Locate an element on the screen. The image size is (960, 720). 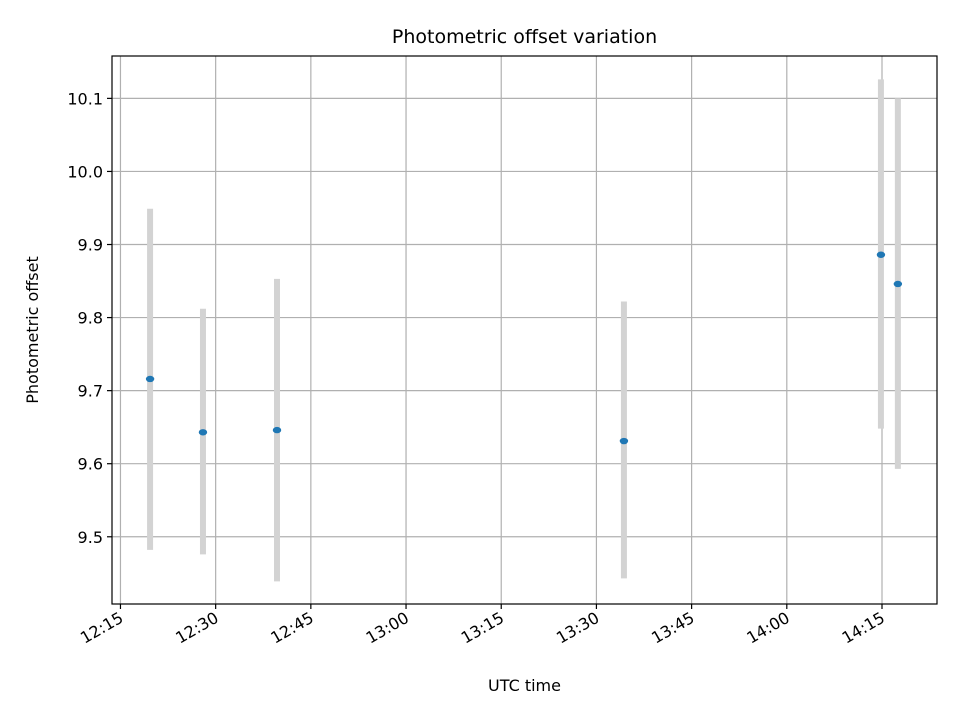
y-axis-title: Photometric offset is located at coordinates (32, 330).